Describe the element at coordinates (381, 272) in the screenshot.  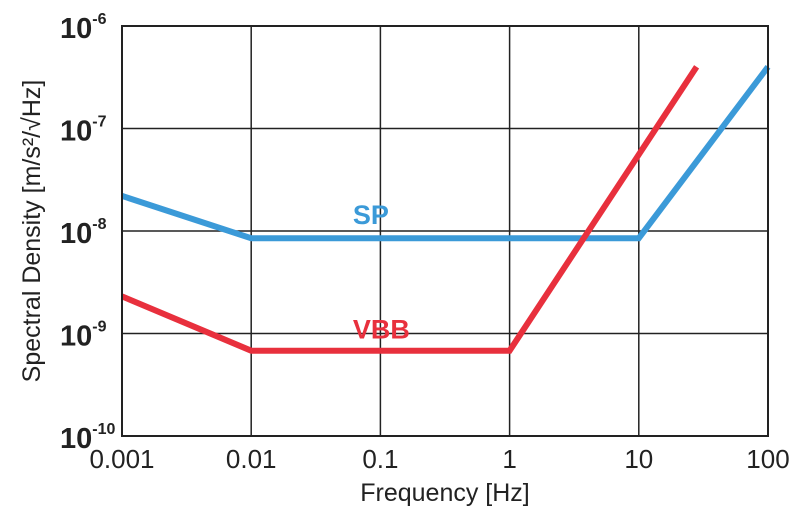
I see `series-labels: SP VBB` at that location.